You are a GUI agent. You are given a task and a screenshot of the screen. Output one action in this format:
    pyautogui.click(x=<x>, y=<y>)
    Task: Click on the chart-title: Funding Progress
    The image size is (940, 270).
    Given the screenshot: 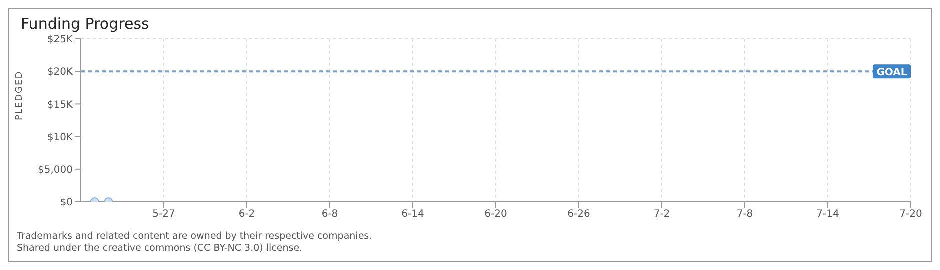 What is the action you would take?
    pyautogui.click(x=85, y=24)
    